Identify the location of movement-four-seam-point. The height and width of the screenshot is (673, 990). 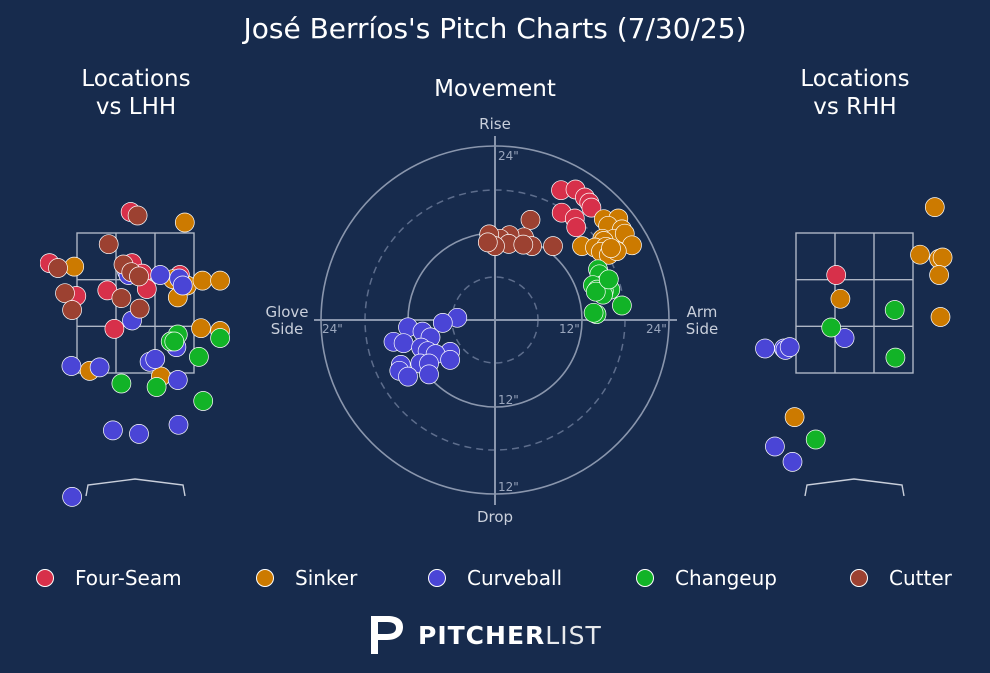
(576, 227).